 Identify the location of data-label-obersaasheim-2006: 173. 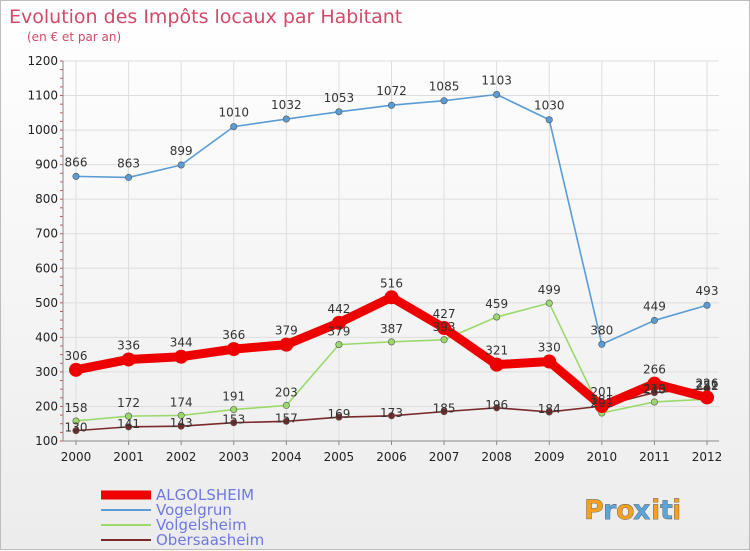
(391, 413).